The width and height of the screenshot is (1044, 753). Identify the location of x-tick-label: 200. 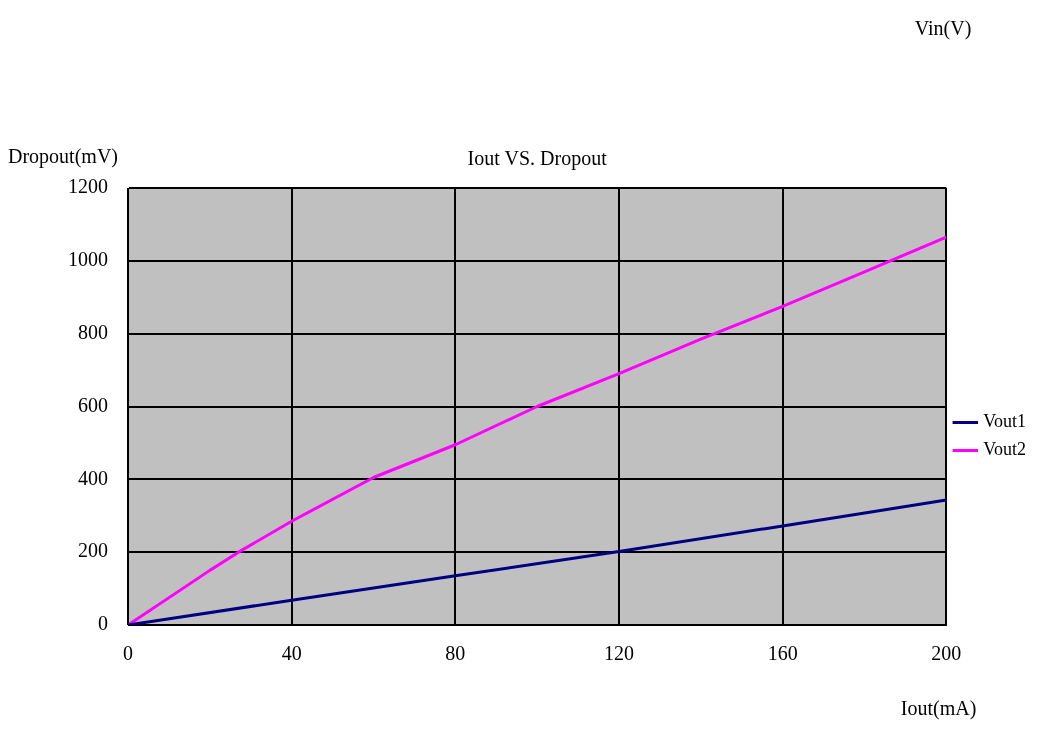
(946, 653).